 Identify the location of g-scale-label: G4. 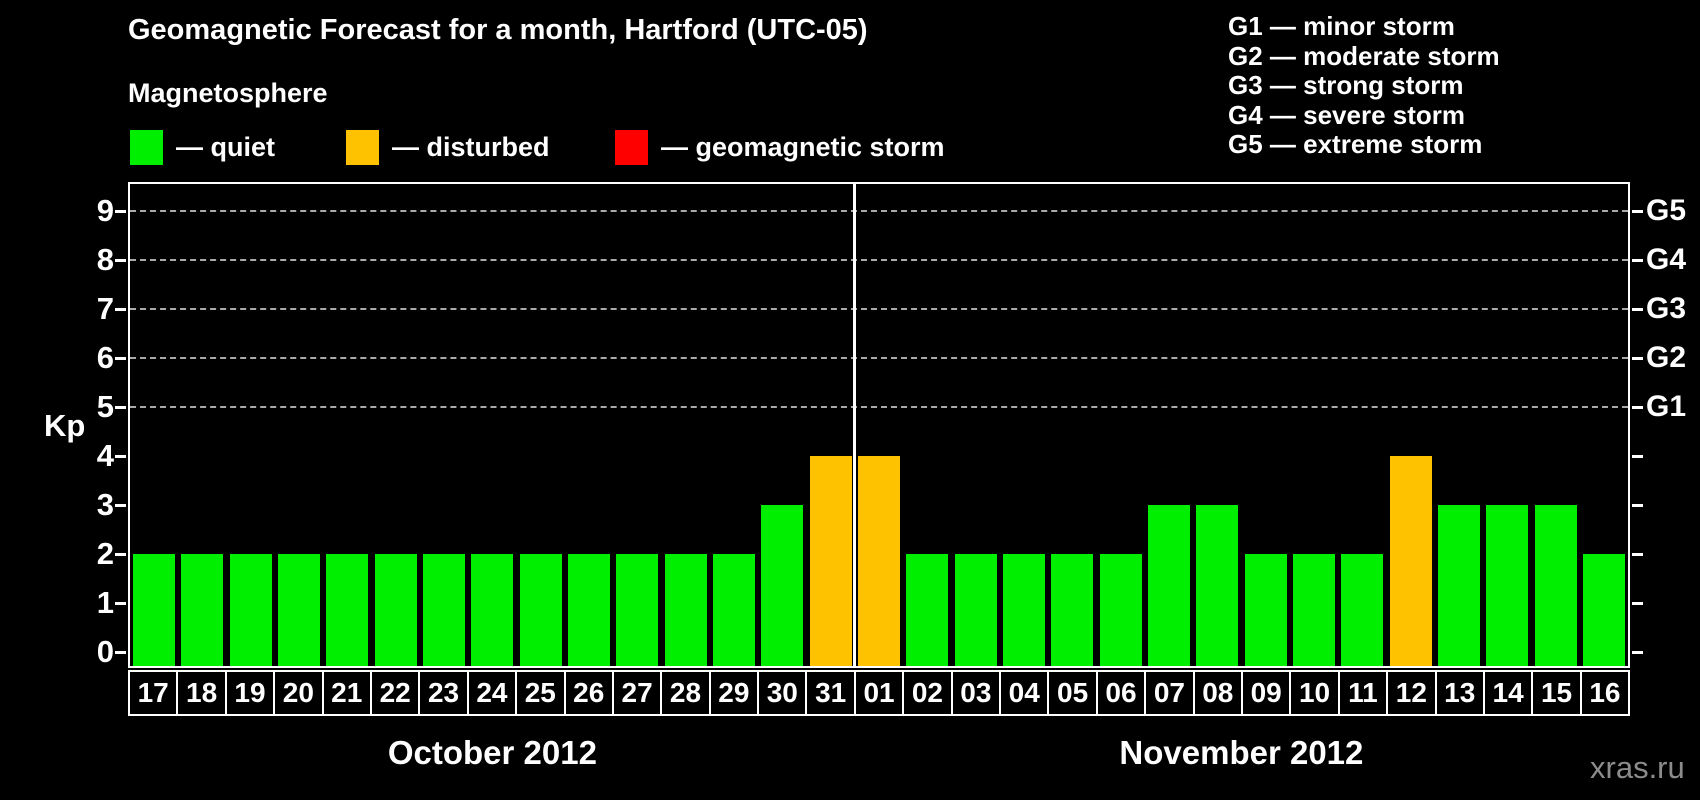
(1666, 259).